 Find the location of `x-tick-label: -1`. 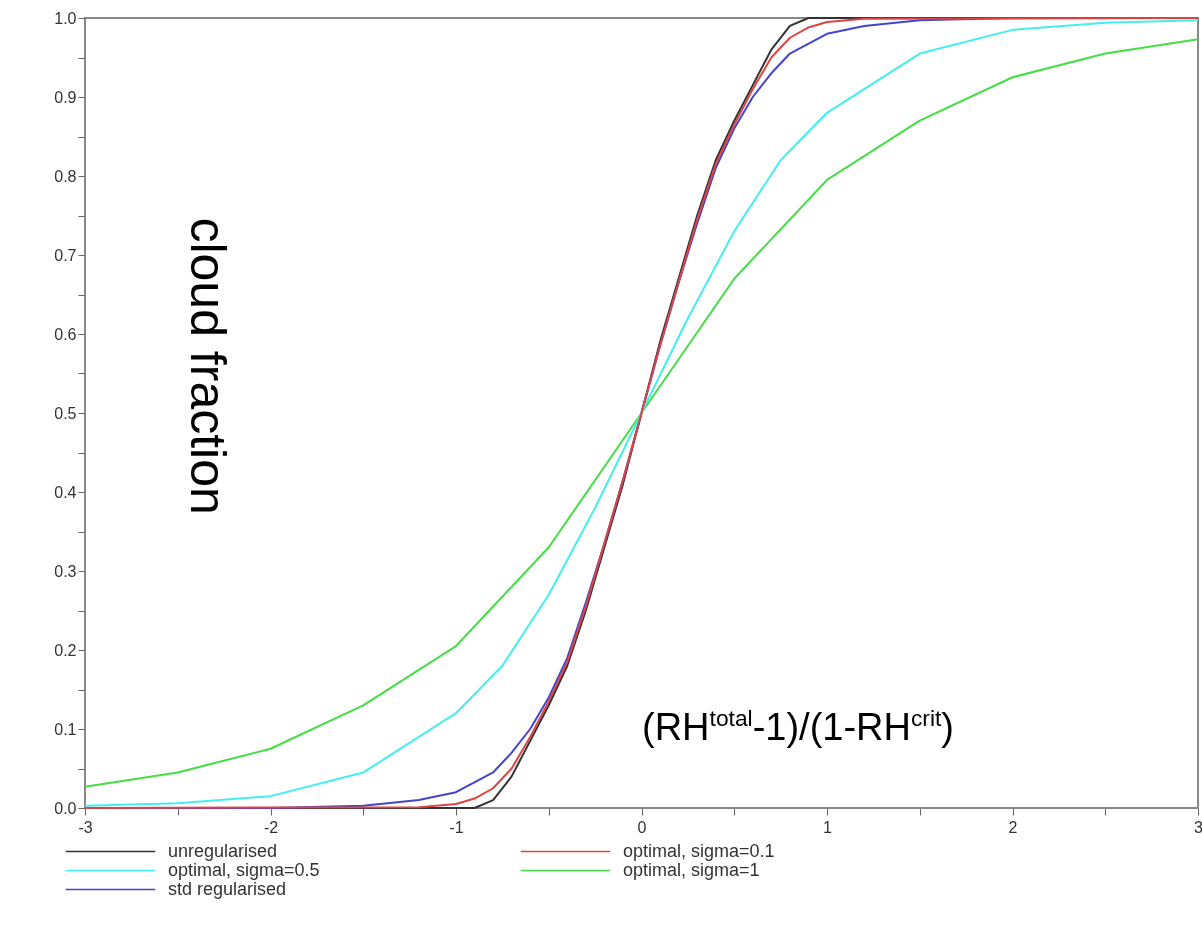

x-tick-label: -1 is located at coordinates (456, 827).